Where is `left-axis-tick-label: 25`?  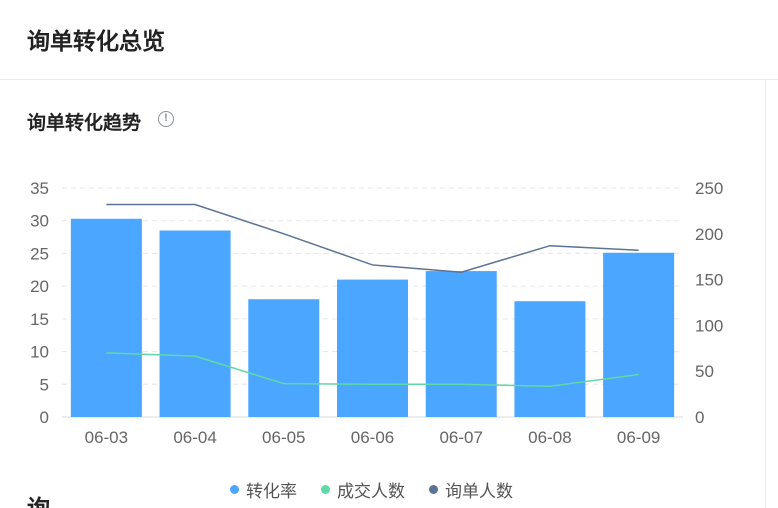
left-axis-tick-label: 25 is located at coordinates (39, 253).